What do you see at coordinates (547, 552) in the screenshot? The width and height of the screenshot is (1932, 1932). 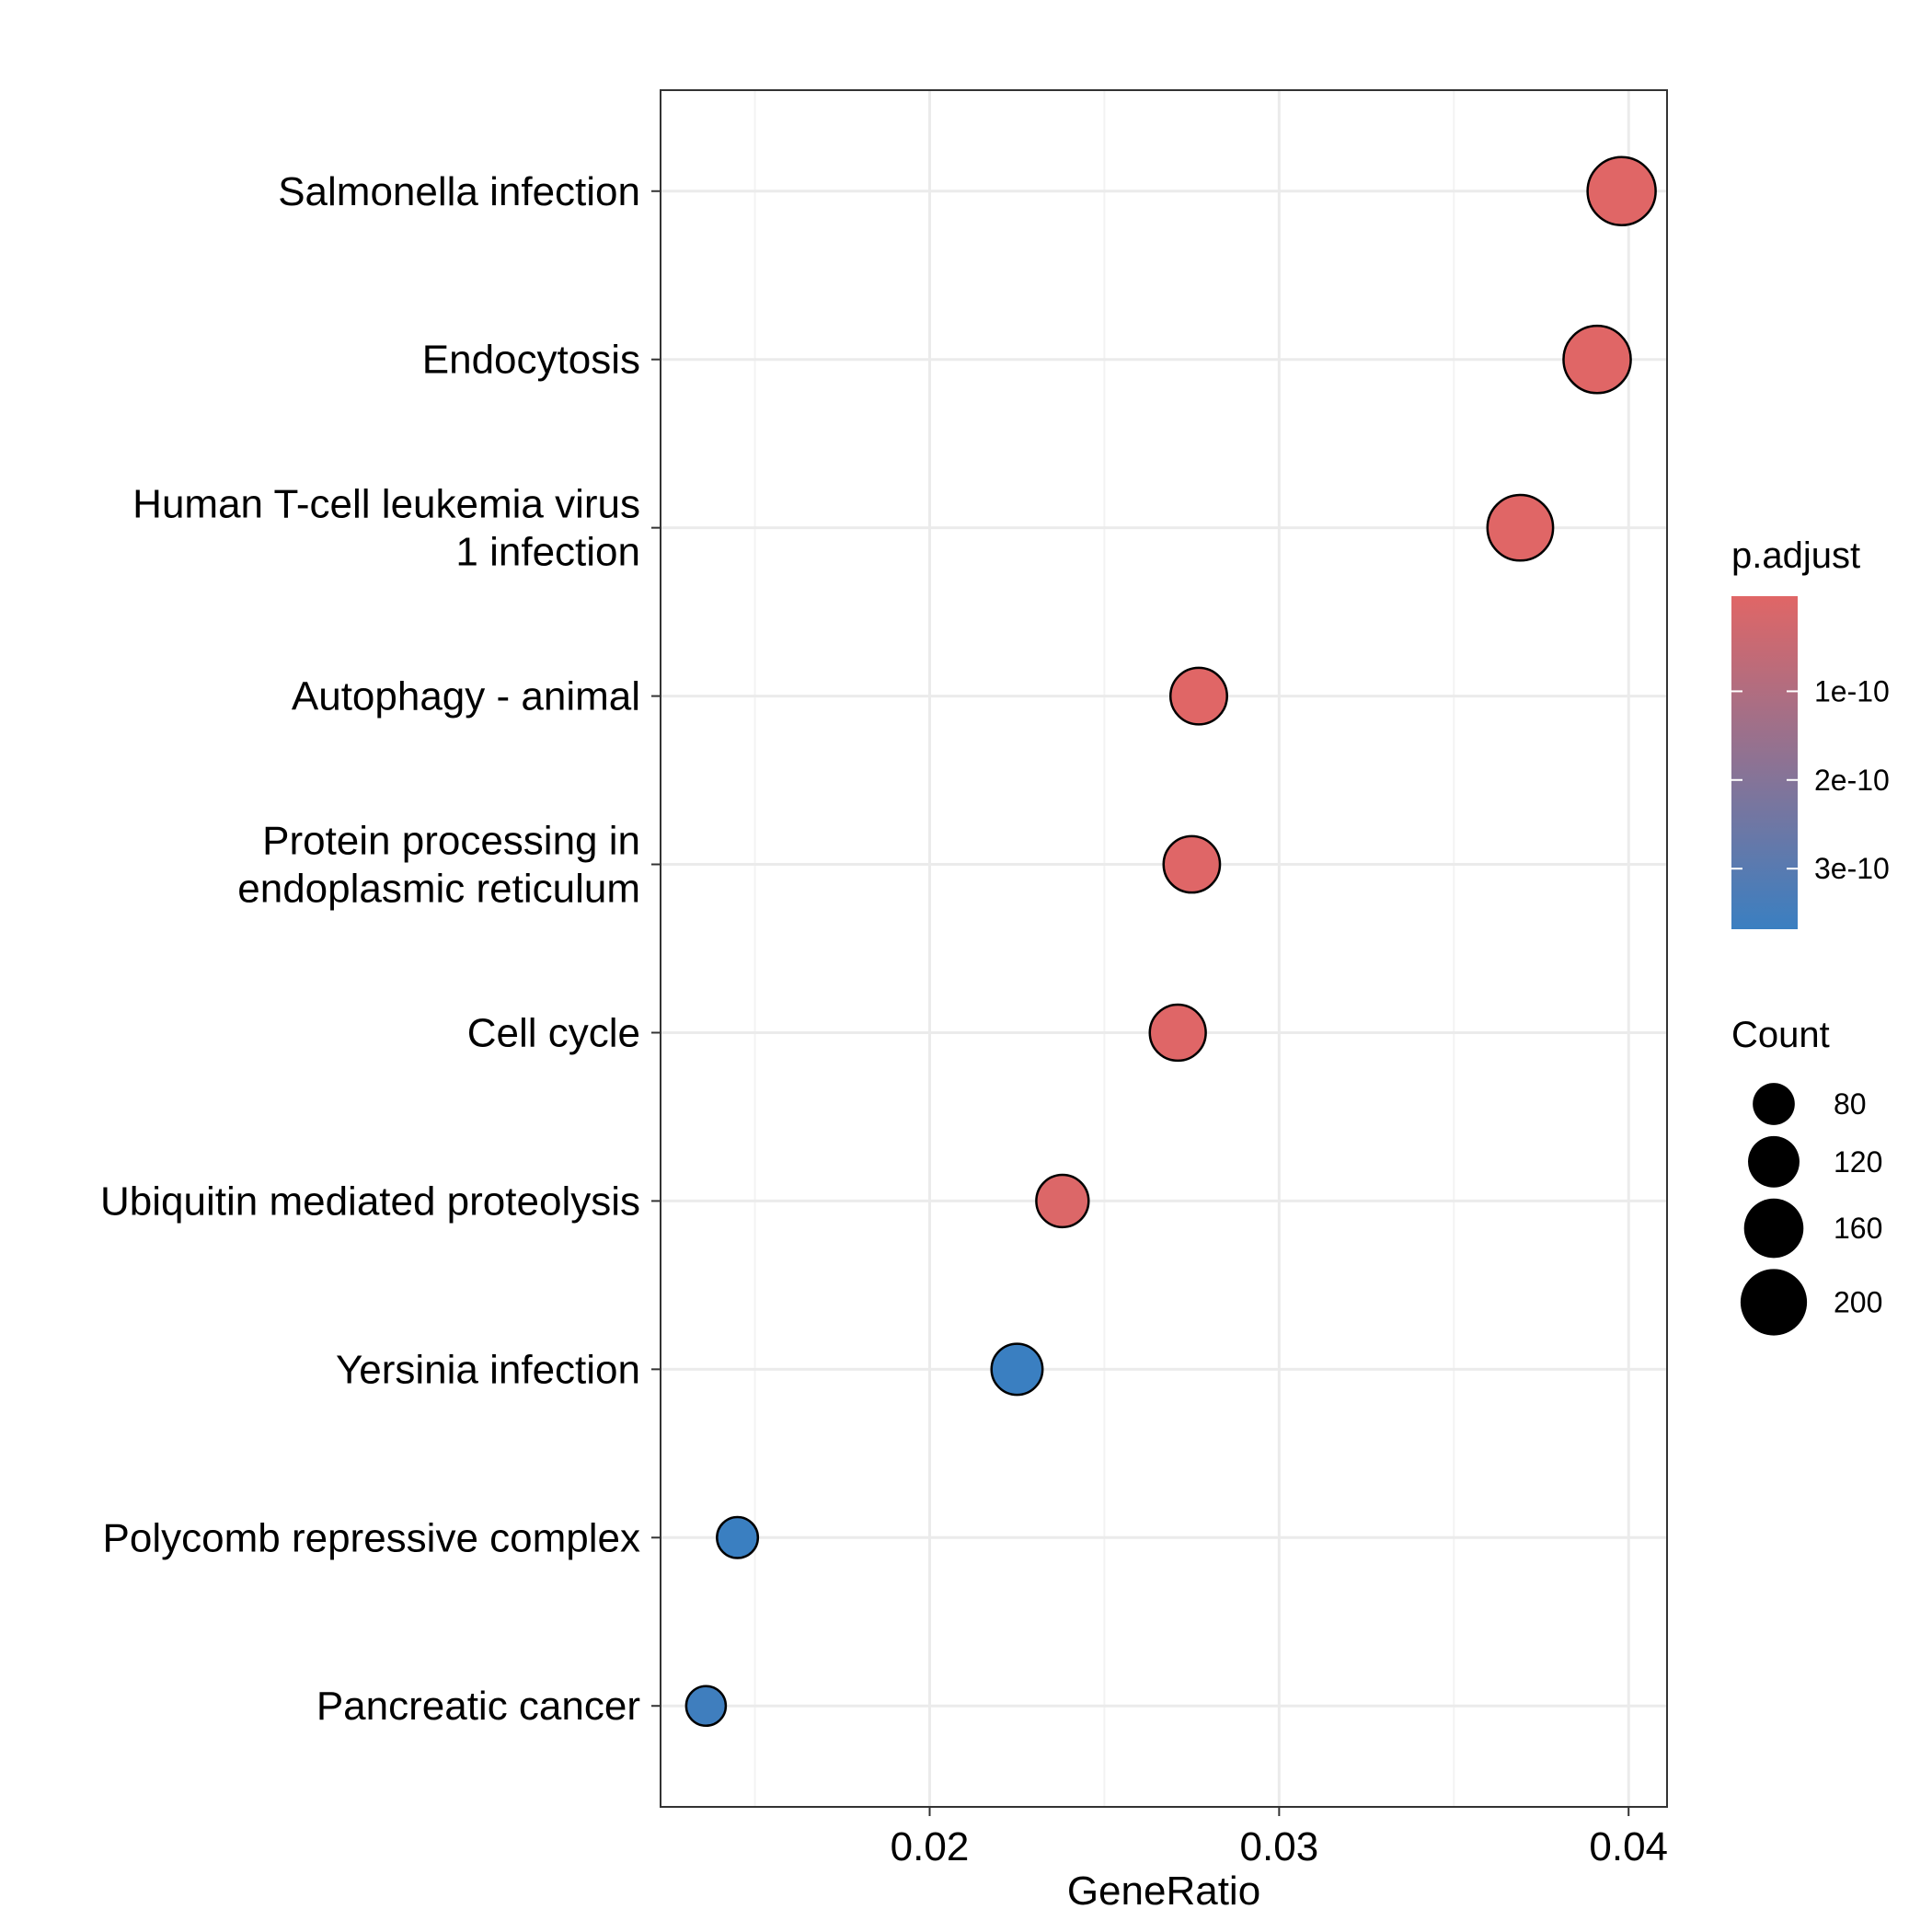 I see `y-tick-label: 1 infection` at bounding box center [547, 552].